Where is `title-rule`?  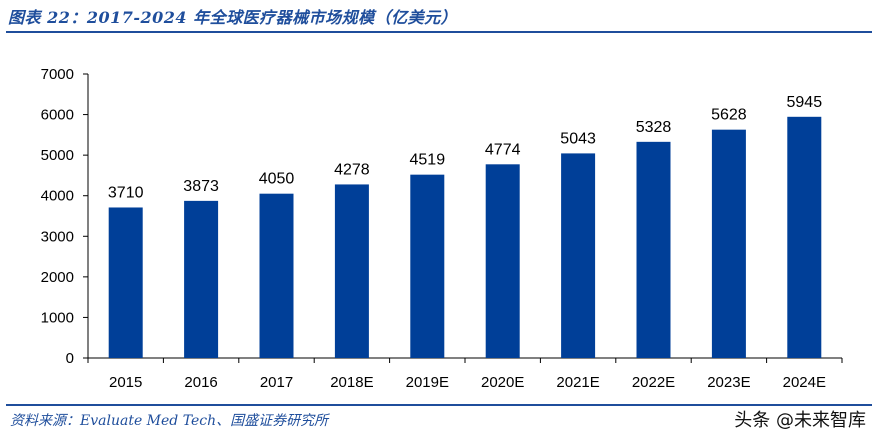 title-rule is located at coordinates (439, 32).